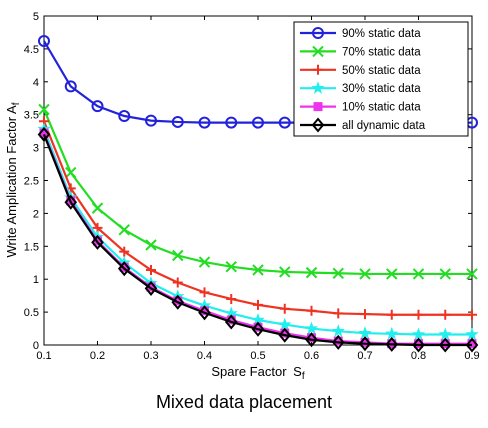  I want to click on x-tick-label: 0.3, so click(150, 356).